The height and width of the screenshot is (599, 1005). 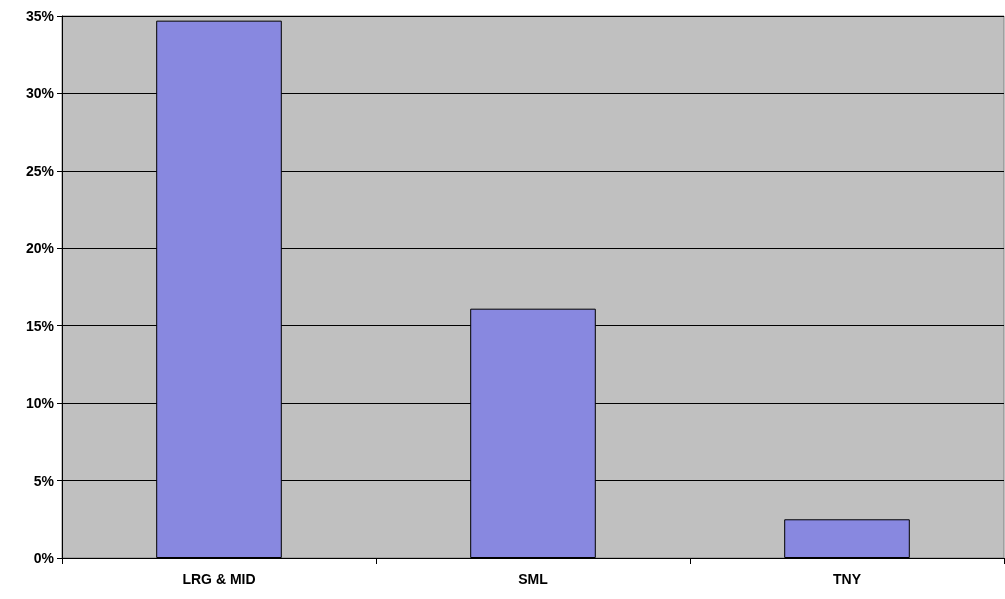 I want to click on x-tick-label: SML, so click(x=533, y=579).